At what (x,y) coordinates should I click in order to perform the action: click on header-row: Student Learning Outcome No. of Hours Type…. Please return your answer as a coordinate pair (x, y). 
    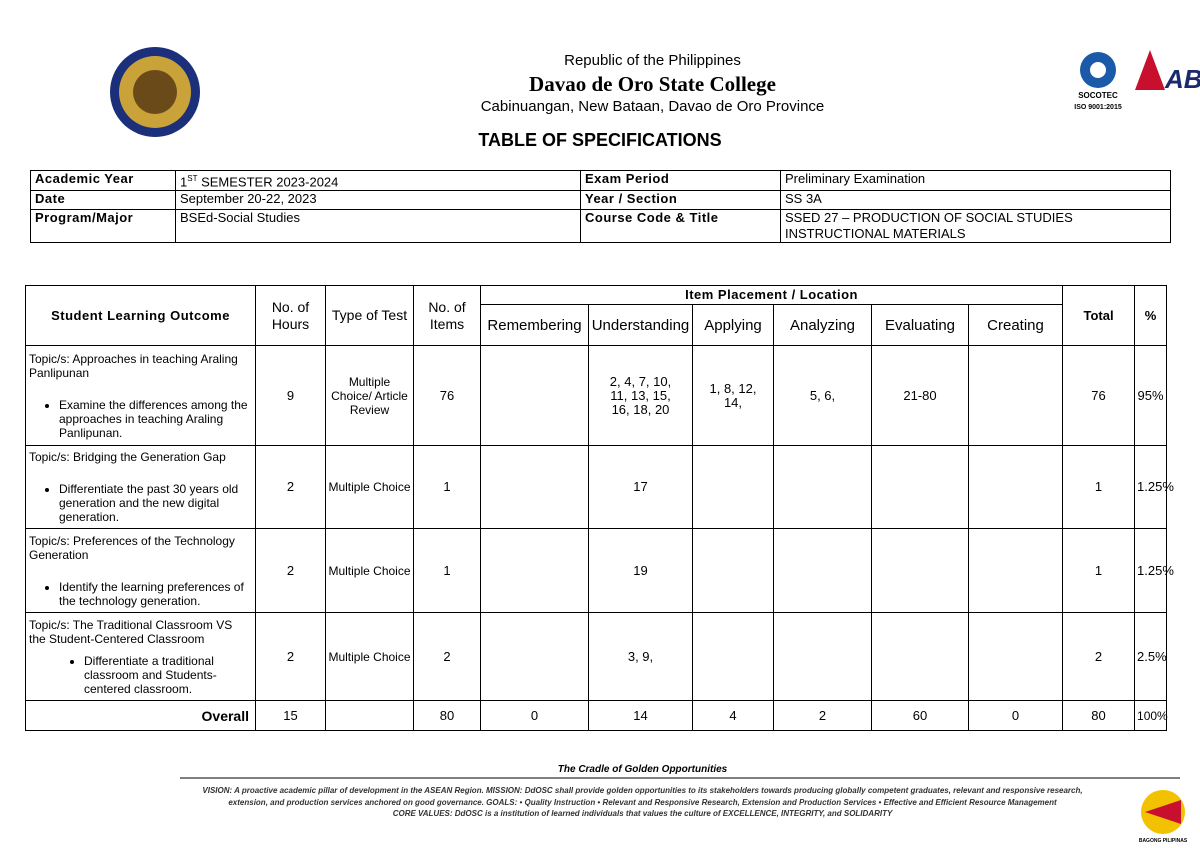
    Looking at the image, I should click on (596, 315).